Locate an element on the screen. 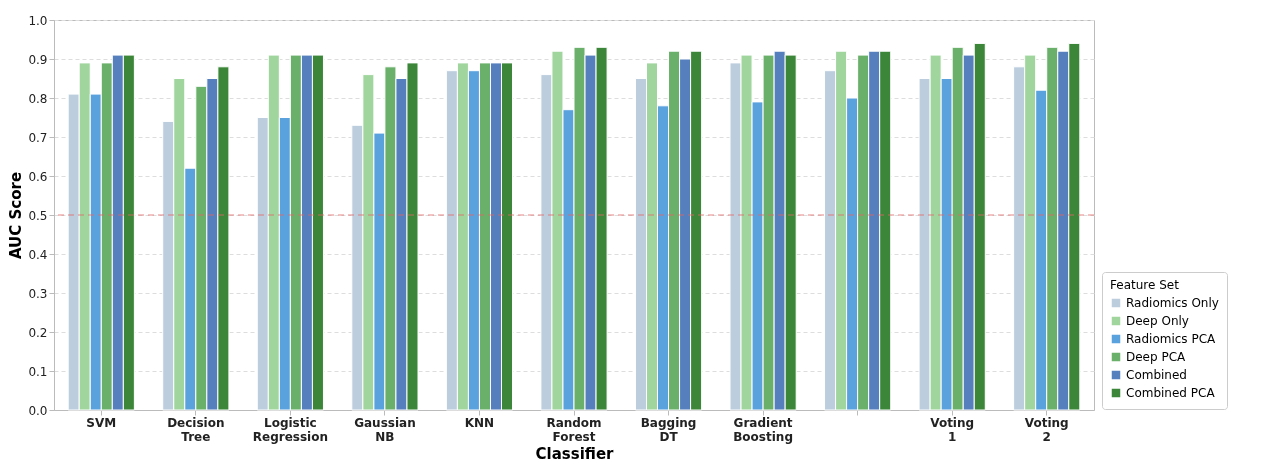 The height and width of the screenshot is (459, 1278). legend-title: Feature Set is located at coordinates (1145, 285).